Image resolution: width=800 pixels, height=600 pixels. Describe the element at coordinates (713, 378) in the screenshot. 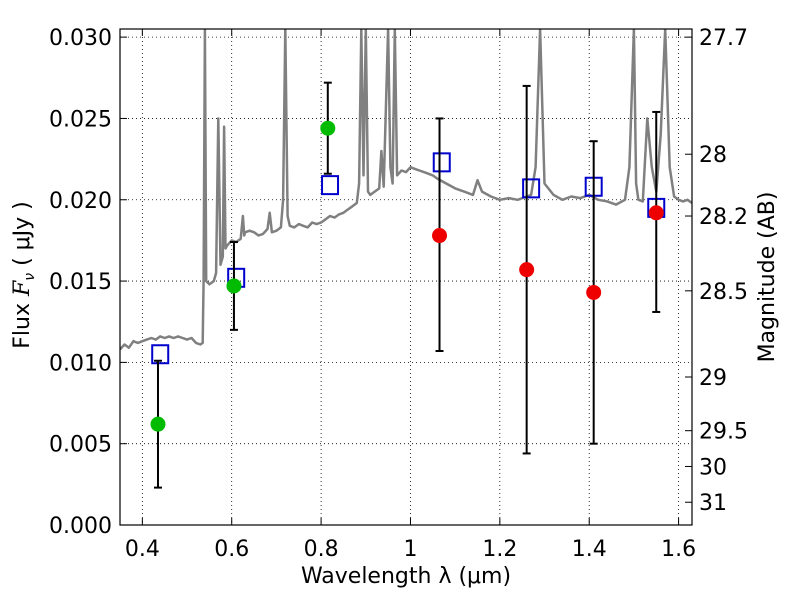

I see `y2-tick-label: 29` at that location.